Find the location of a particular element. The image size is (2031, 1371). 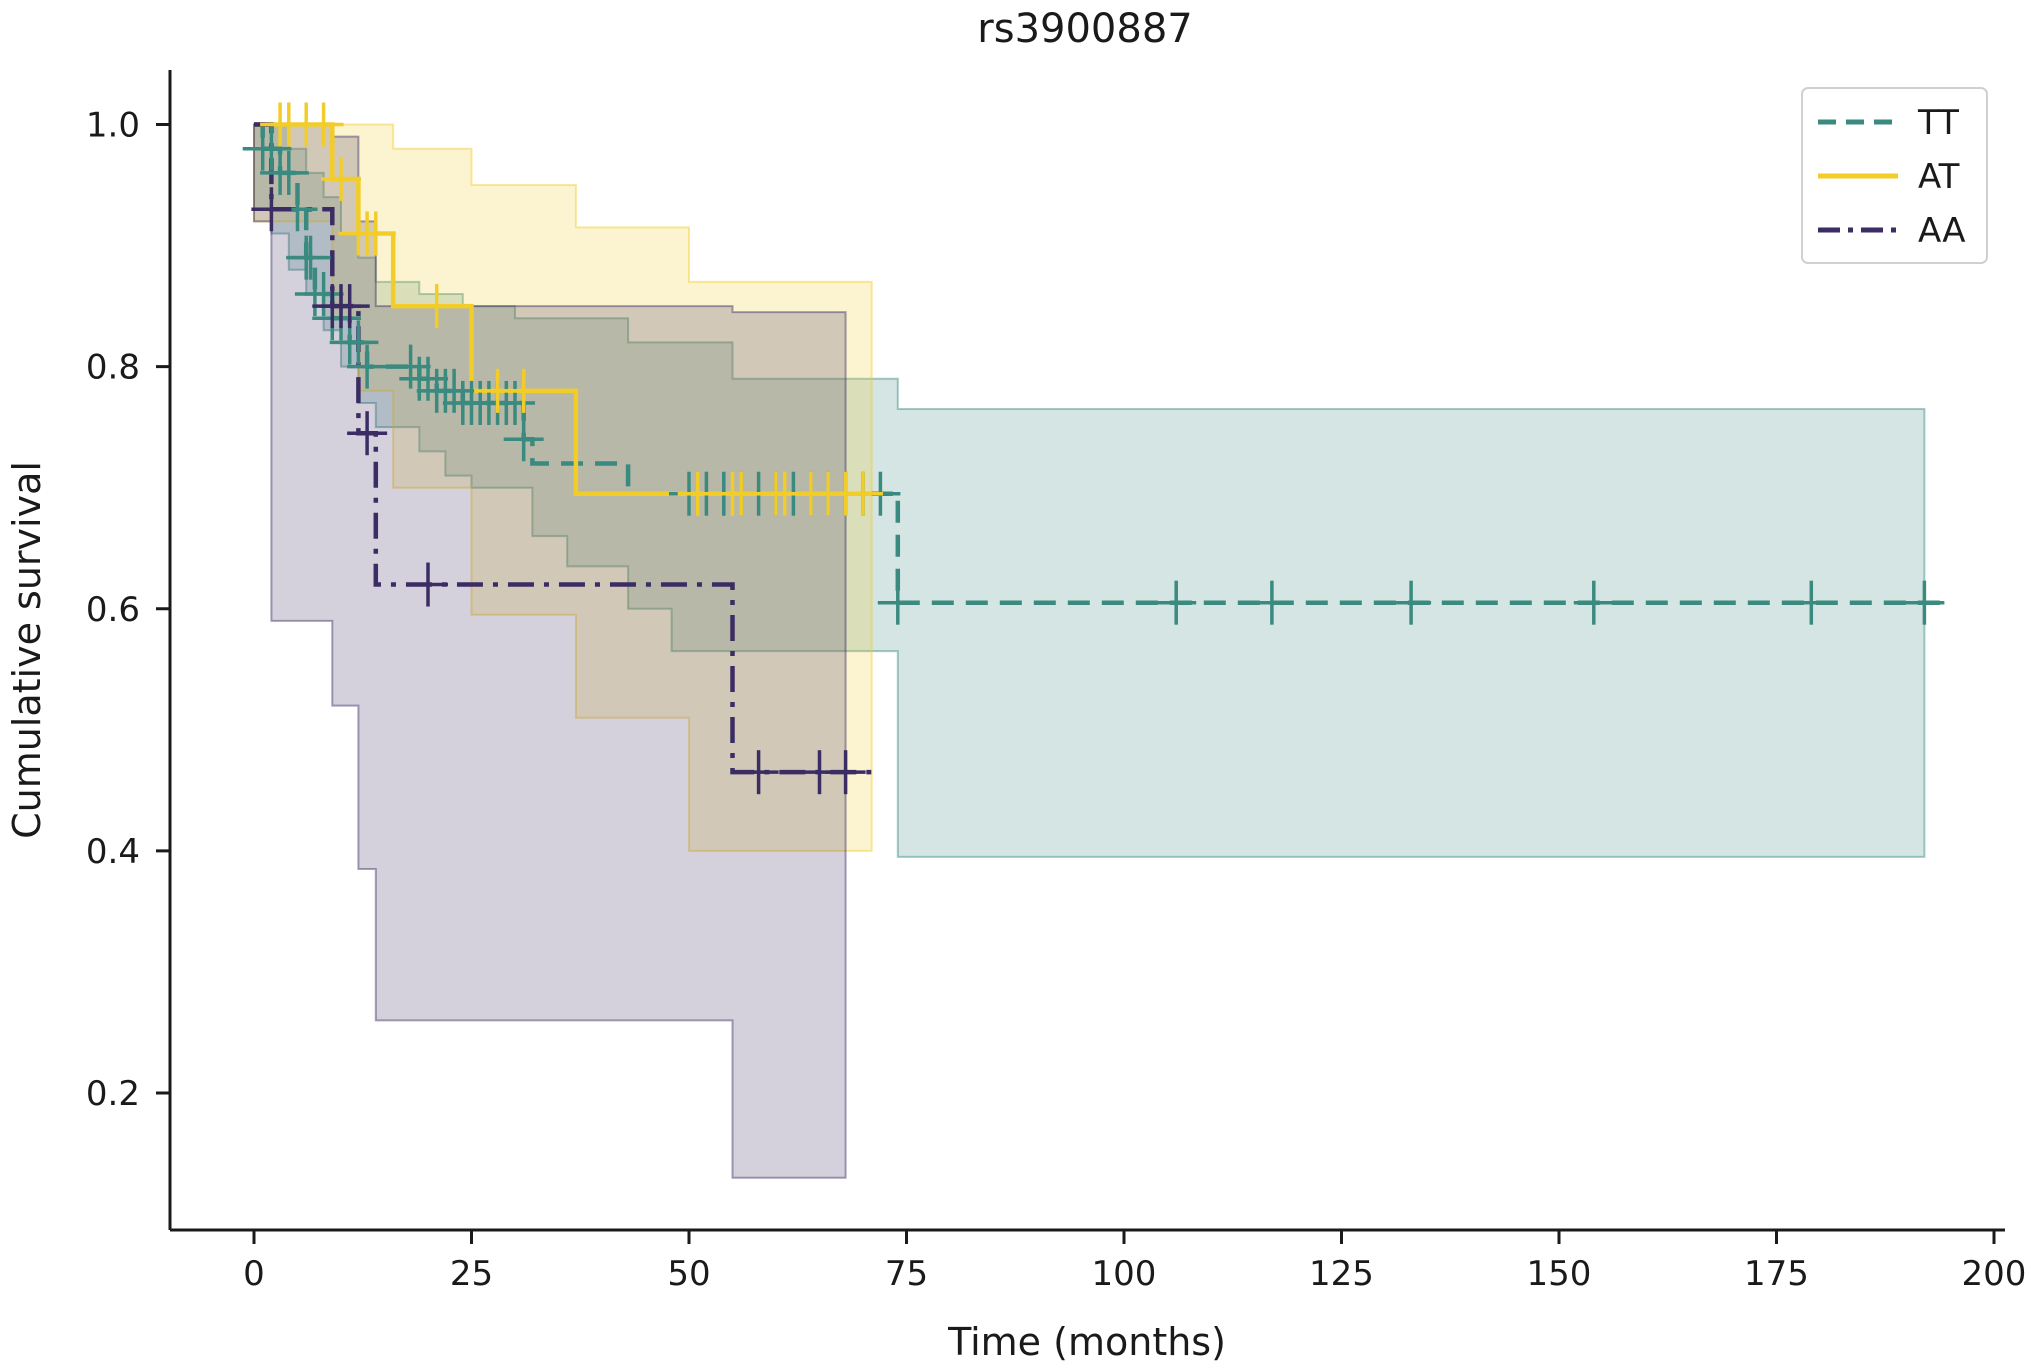

x-ticks: 0 25 50 75 100 125 150 175 200 is located at coordinates (1134, 1262).